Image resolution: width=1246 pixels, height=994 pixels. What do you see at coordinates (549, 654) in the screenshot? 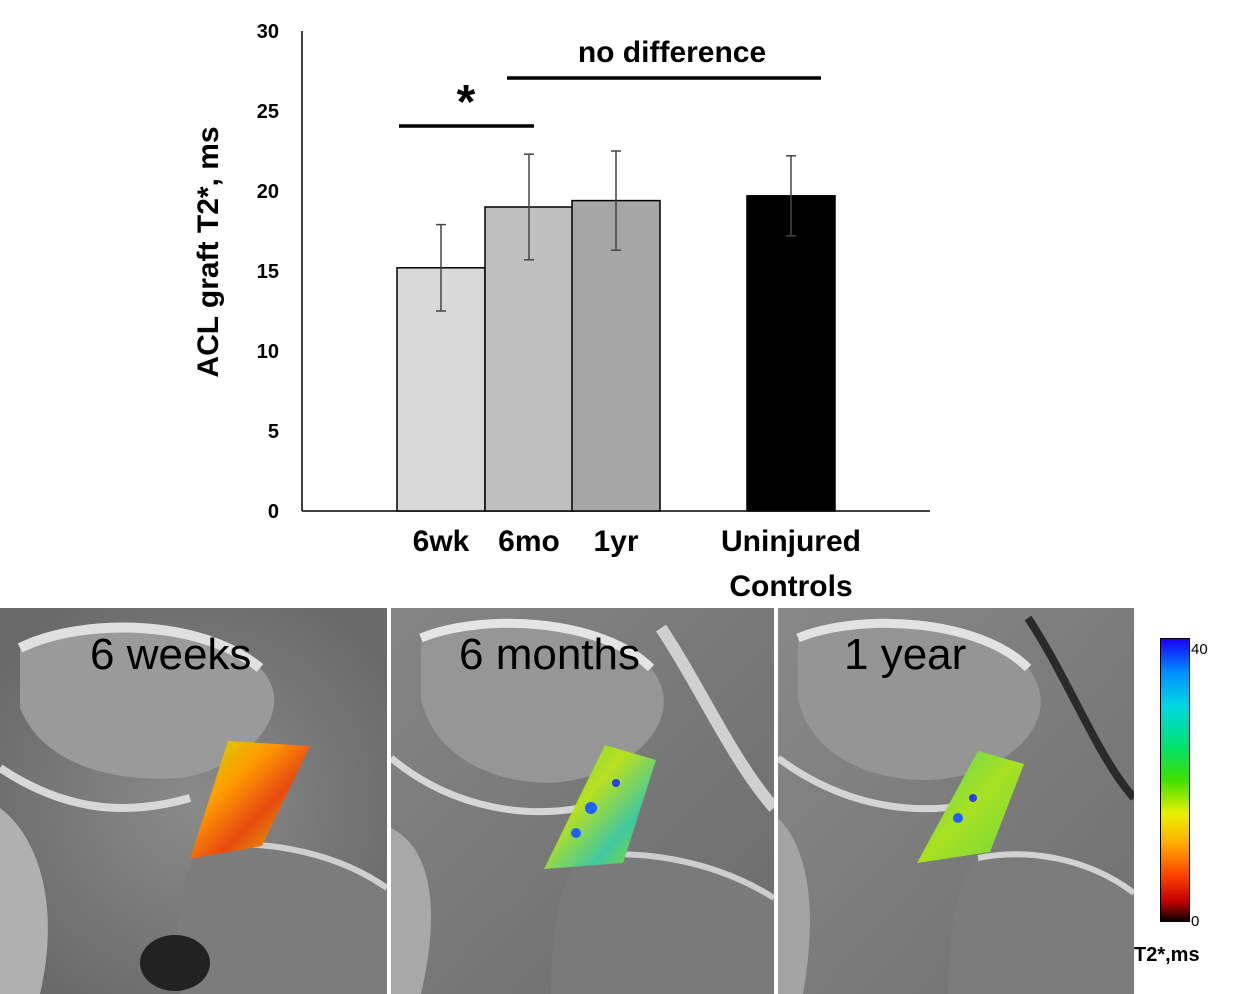
I see `panel-label: 6 months` at bounding box center [549, 654].